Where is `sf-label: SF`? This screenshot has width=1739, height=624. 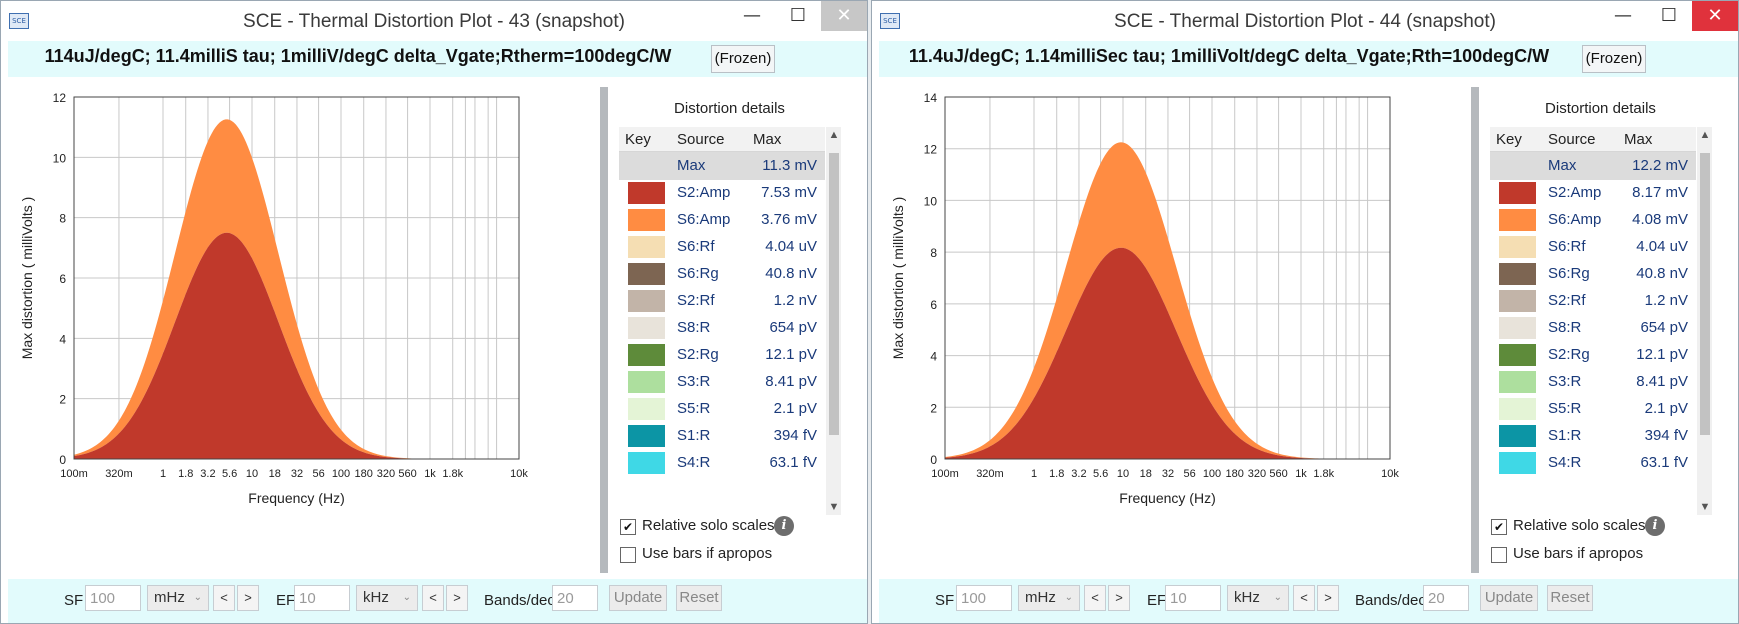 sf-label: SF is located at coordinates (945, 600).